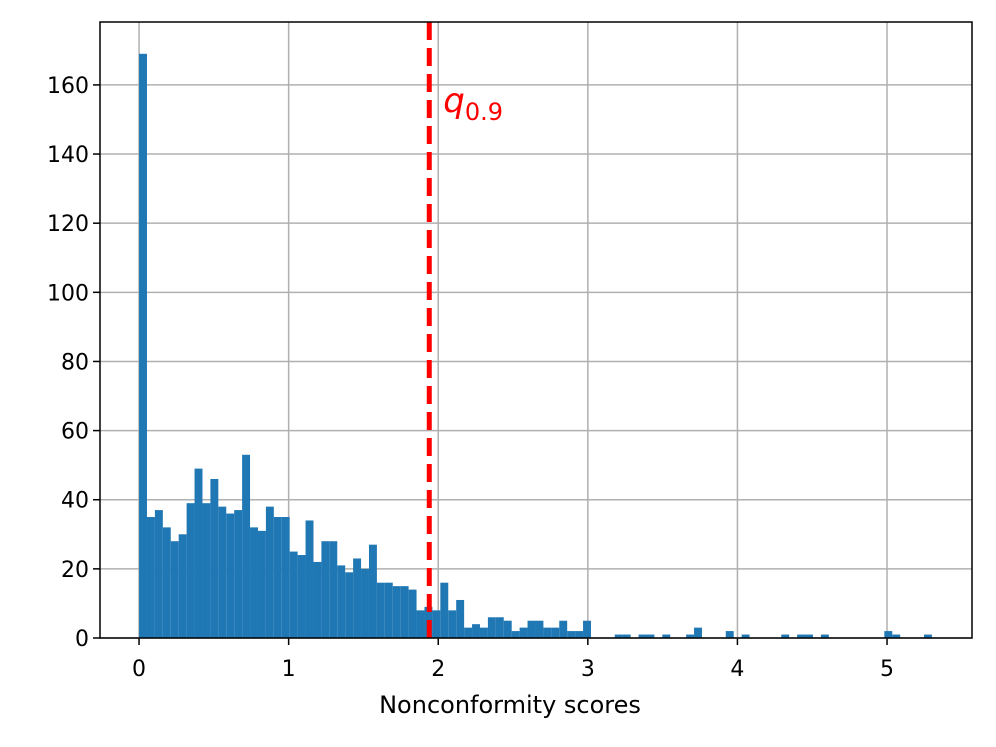 Image resolution: width=996 pixels, height=747 pixels. Describe the element at coordinates (139, 669) in the screenshot. I see `x-tick-label: 0` at that location.